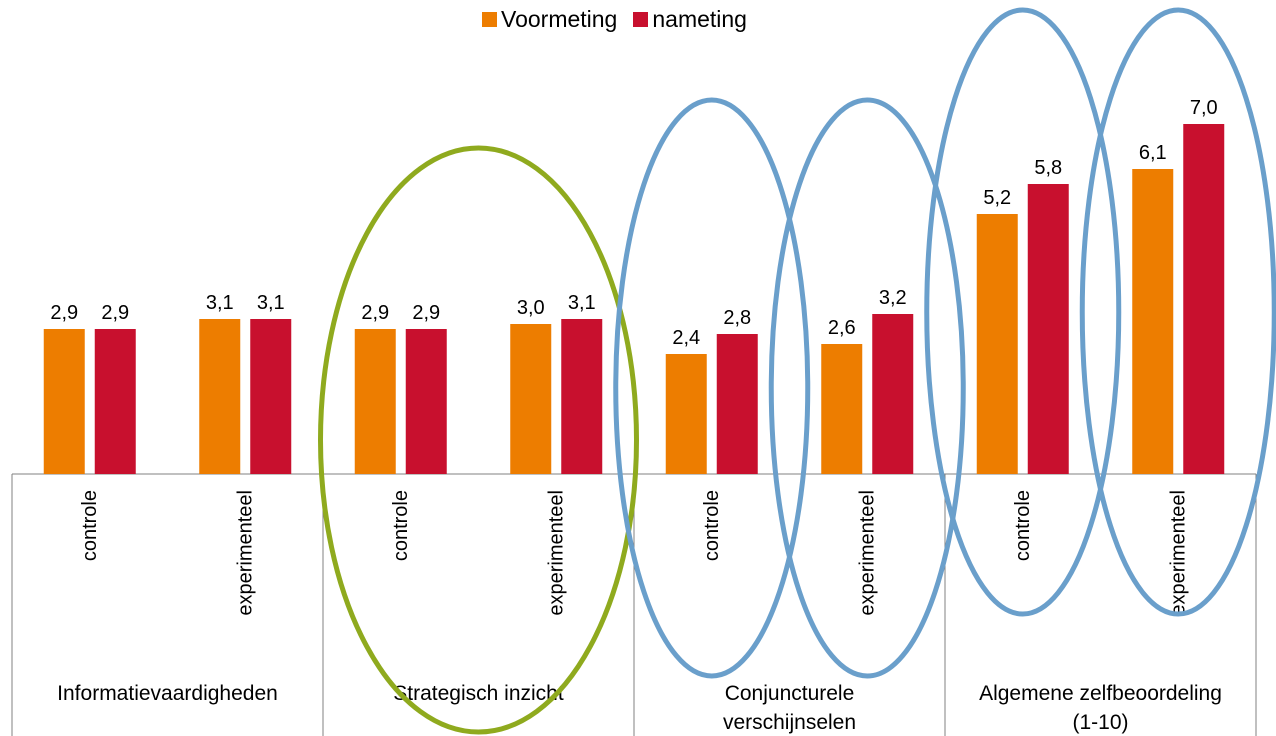 This screenshot has width=1276, height=736. Describe the element at coordinates (789, 722) in the screenshot. I see `group-label: verschijnselen` at that location.